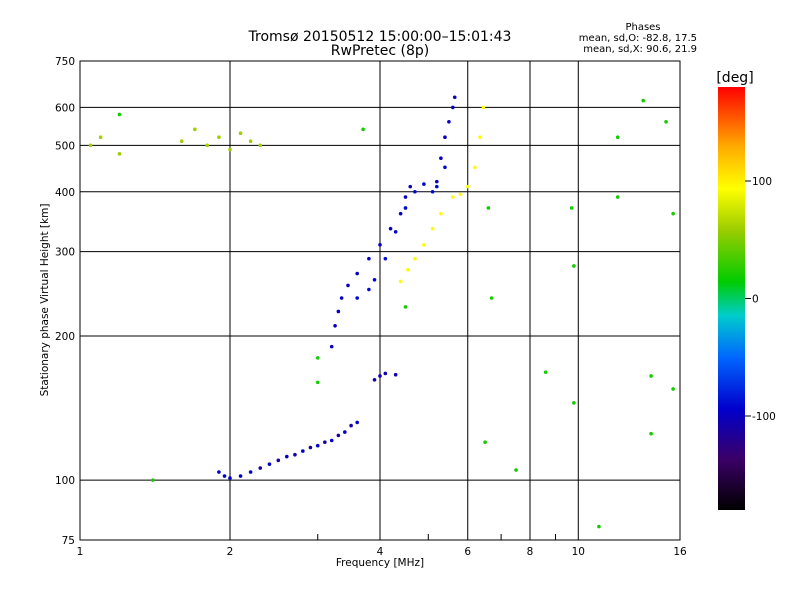 The image size is (800, 600). Describe the element at coordinates (68, 541) in the screenshot. I see `y-tick-label: 75` at that location.